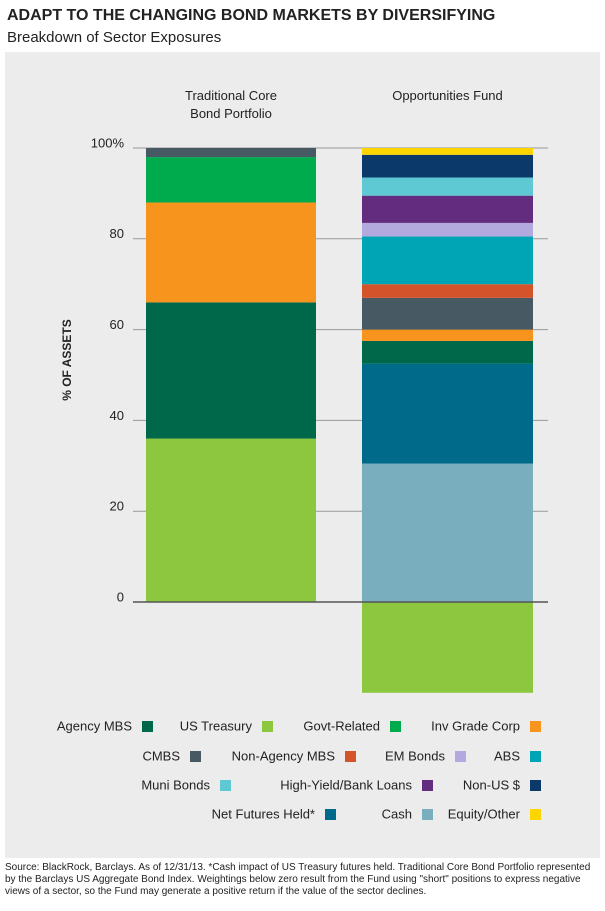  What do you see at coordinates (120, 596) in the screenshot?
I see `y-tick-label: 0` at bounding box center [120, 596].